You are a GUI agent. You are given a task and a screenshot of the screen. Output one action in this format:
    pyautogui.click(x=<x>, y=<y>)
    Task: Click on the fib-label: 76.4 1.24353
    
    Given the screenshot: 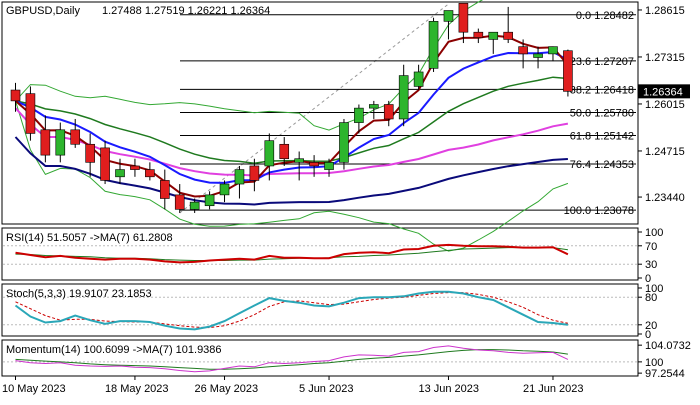 What is the action you would take?
    pyautogui.click(x=602, y=165)
    